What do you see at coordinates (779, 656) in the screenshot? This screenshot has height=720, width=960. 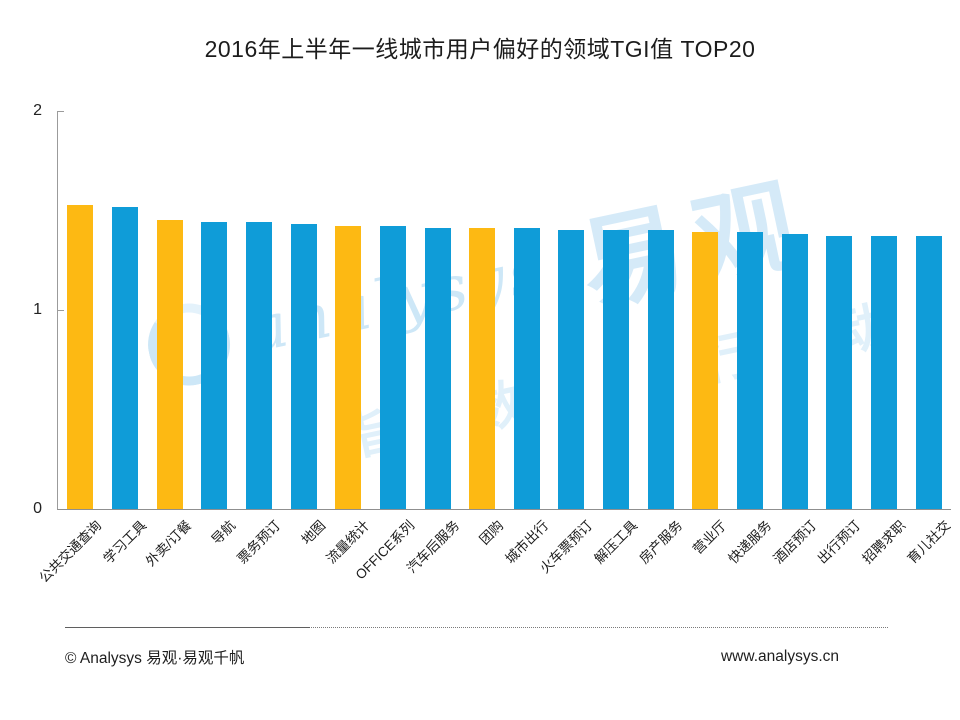 I see `website-url: www.analysys.cn` at bounding box center [779, 656].